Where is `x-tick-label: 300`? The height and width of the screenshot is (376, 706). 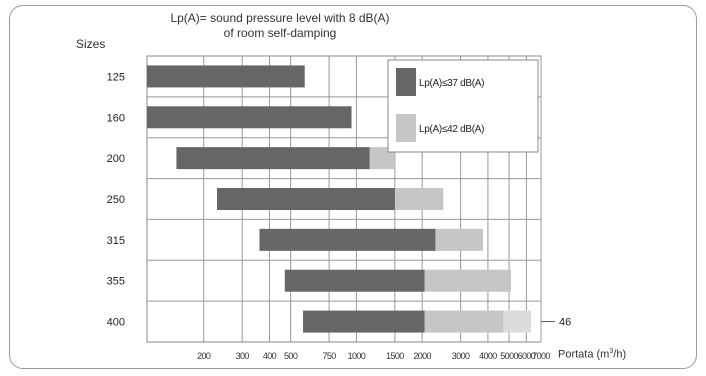
x-tick-label: 300 is located at coordinates (243, 356).